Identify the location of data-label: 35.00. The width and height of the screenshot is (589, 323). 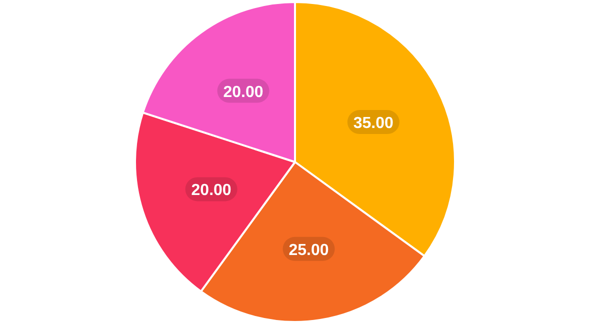
(373, 123).